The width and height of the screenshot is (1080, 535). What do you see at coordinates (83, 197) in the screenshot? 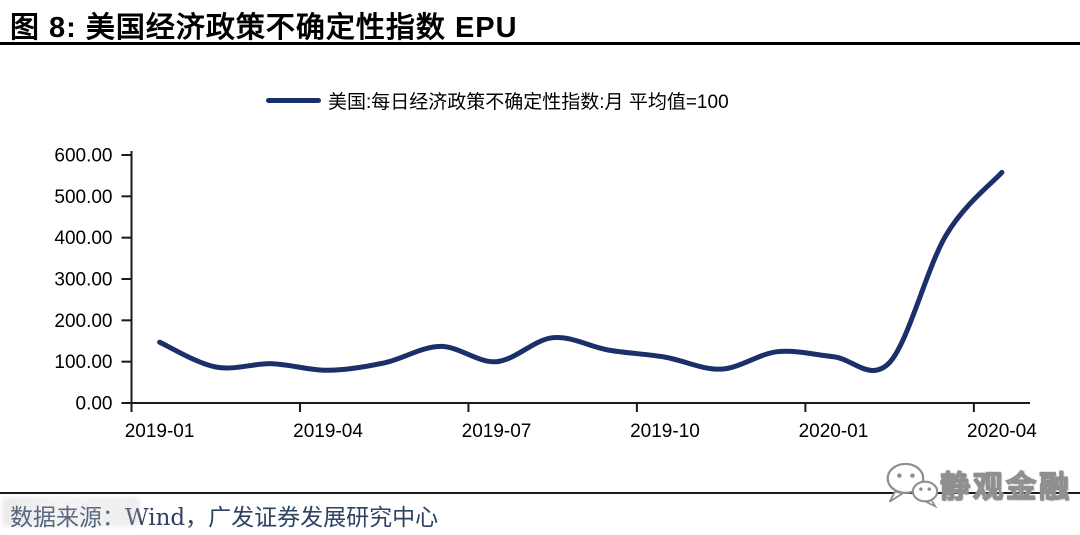
I see `y-axis-label: 500.00` at bounding box center [83, 197].